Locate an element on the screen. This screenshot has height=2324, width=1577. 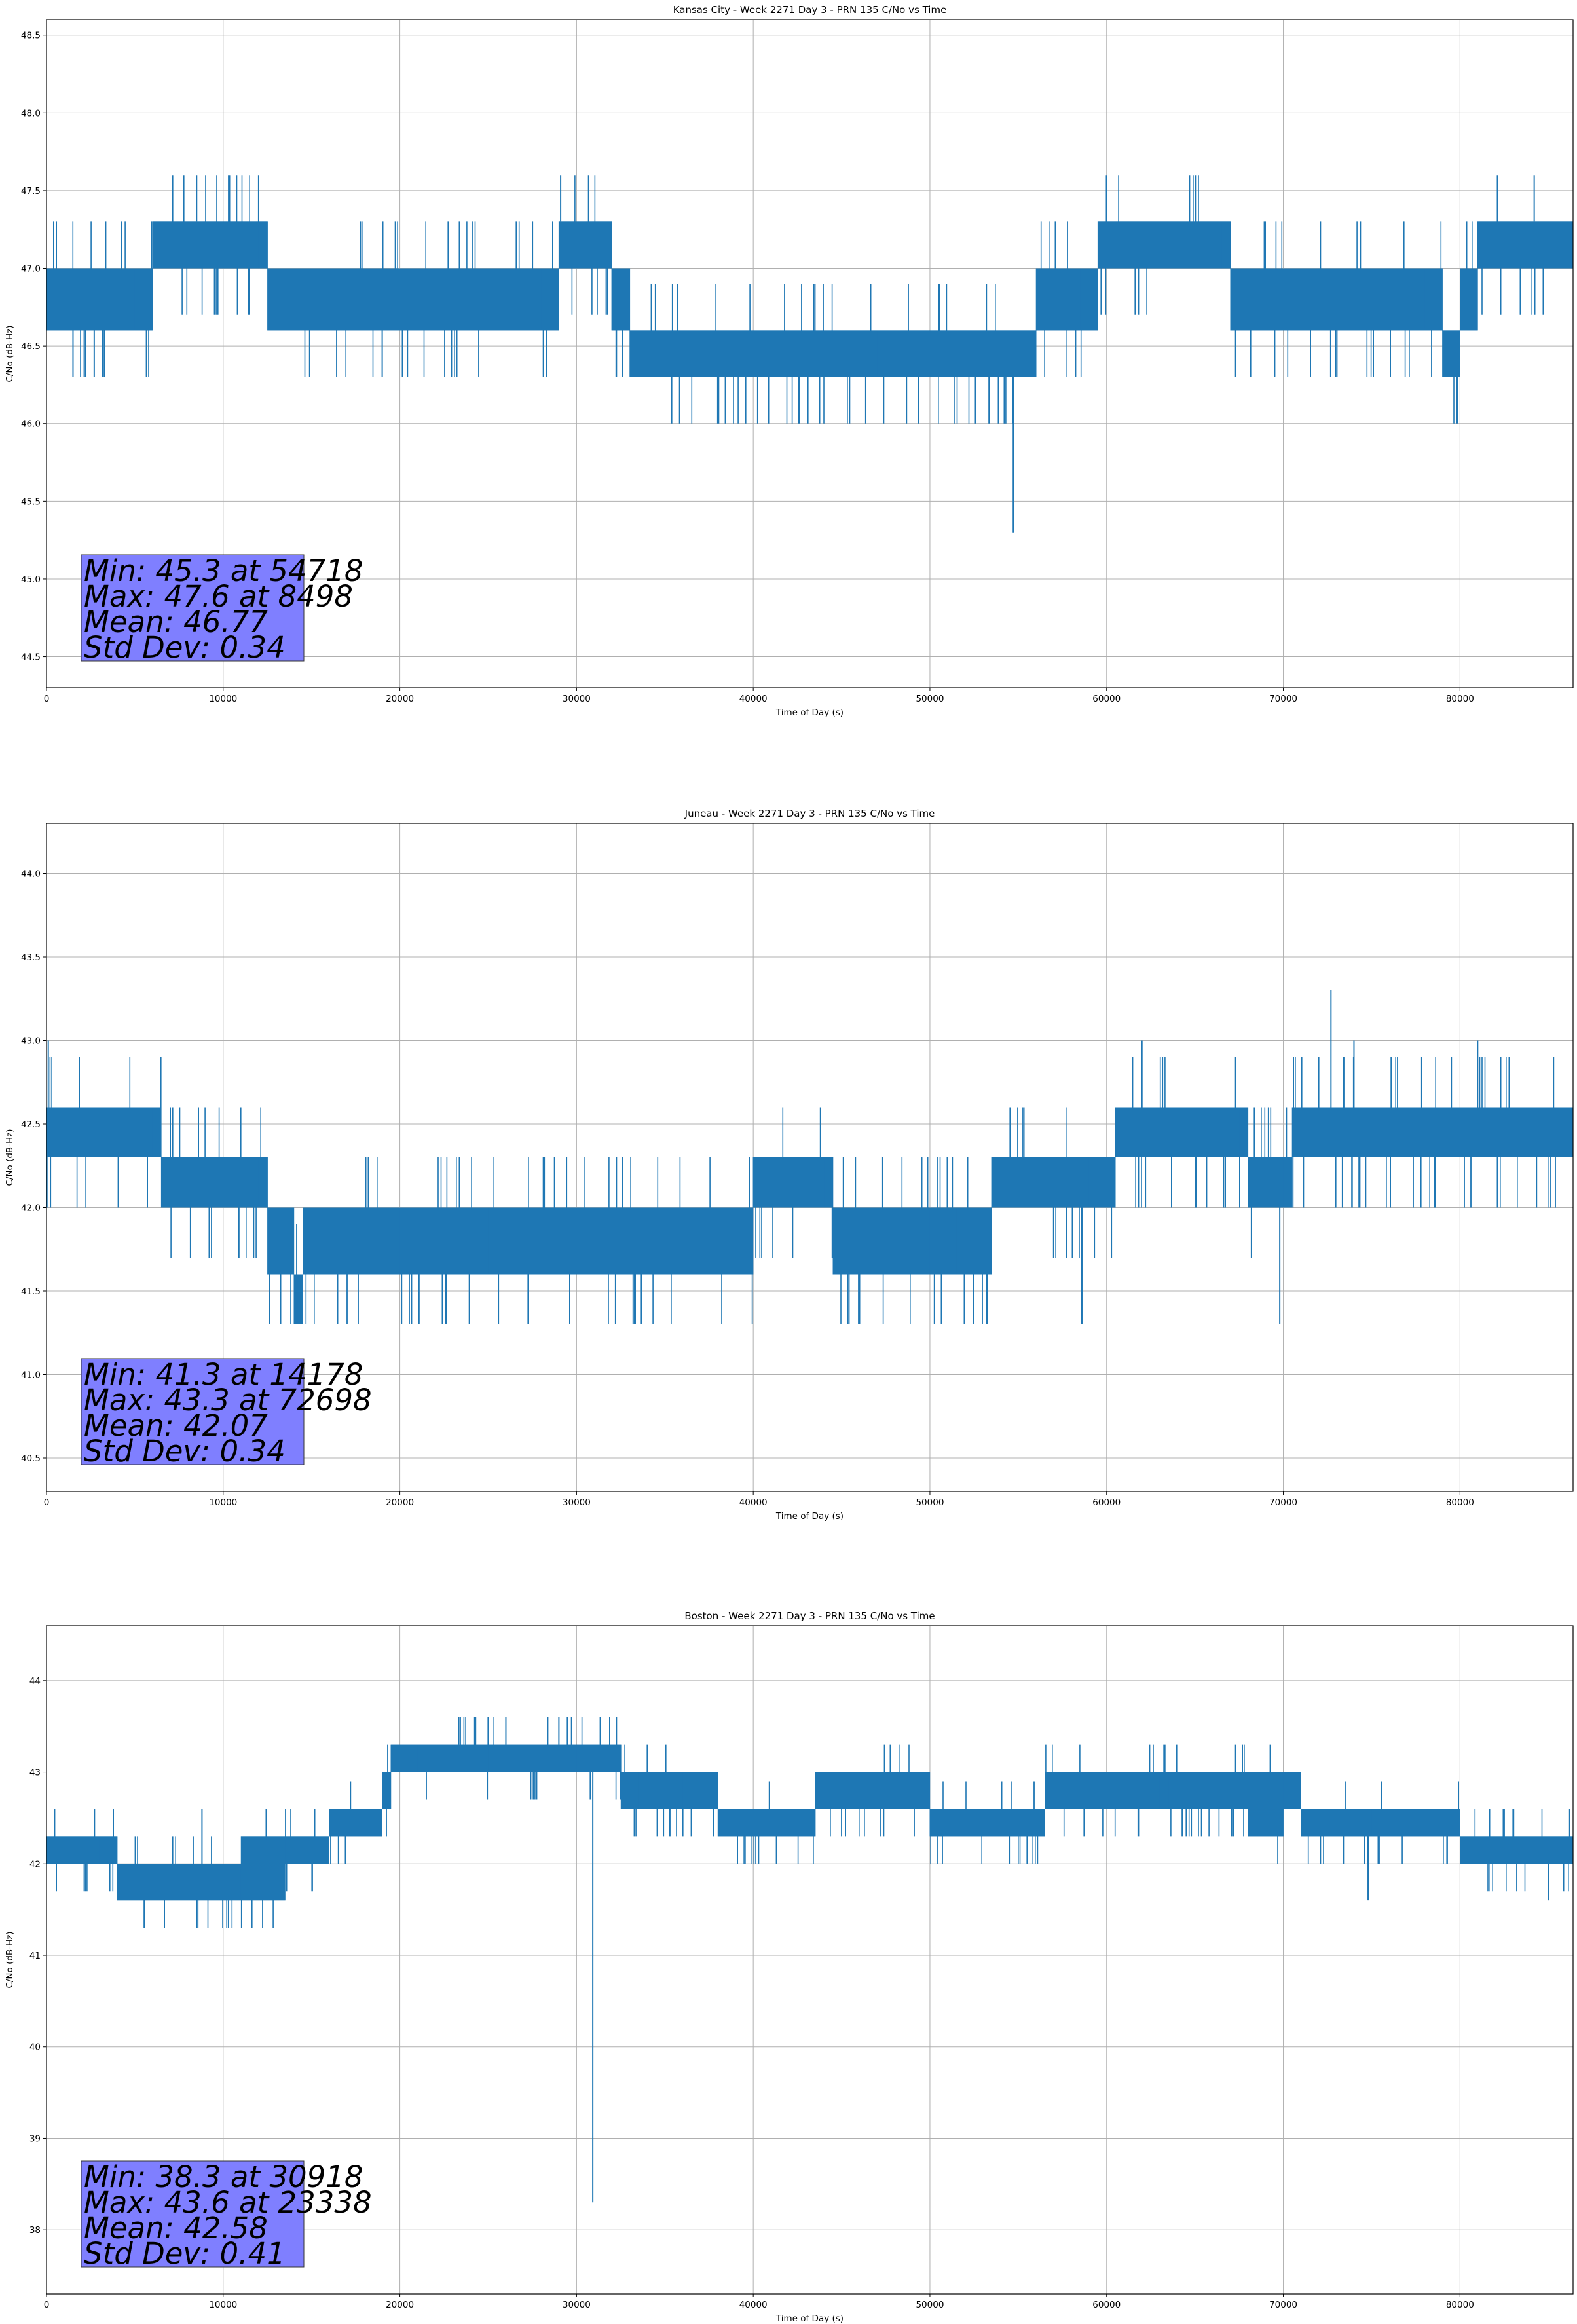
y-tick-label: 41 is located at coordinates (35, 1956).